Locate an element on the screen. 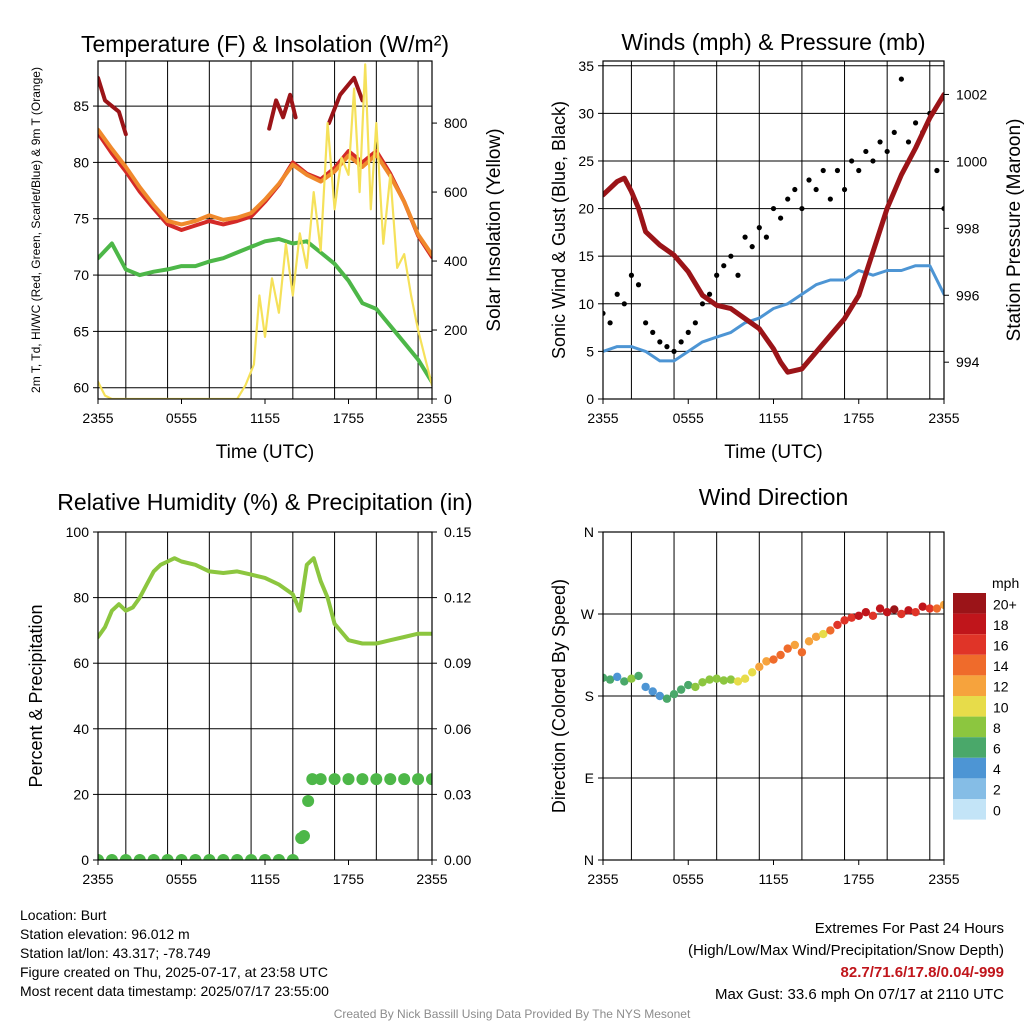  colorbar-label: 2 is located at coordinates (997, 790).